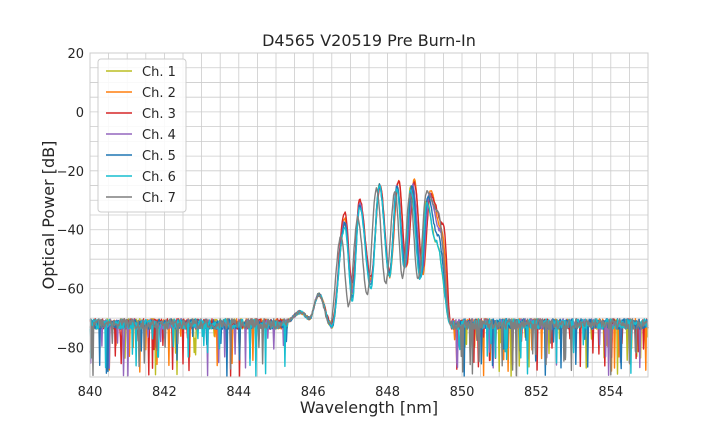  I want to click on x-tick-label: 848, so click(387, 392).